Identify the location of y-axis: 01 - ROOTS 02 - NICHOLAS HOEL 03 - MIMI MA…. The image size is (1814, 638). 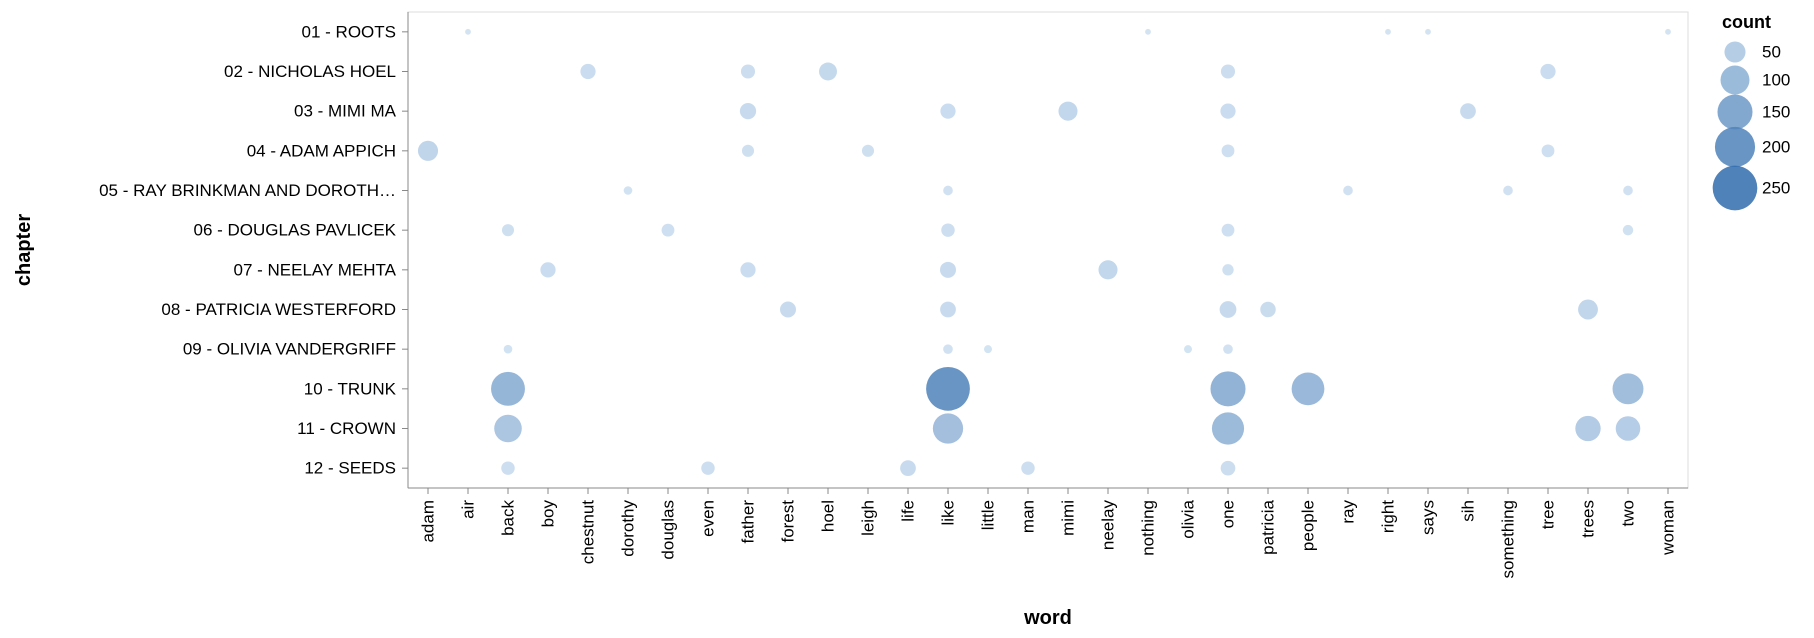
(254, 250).